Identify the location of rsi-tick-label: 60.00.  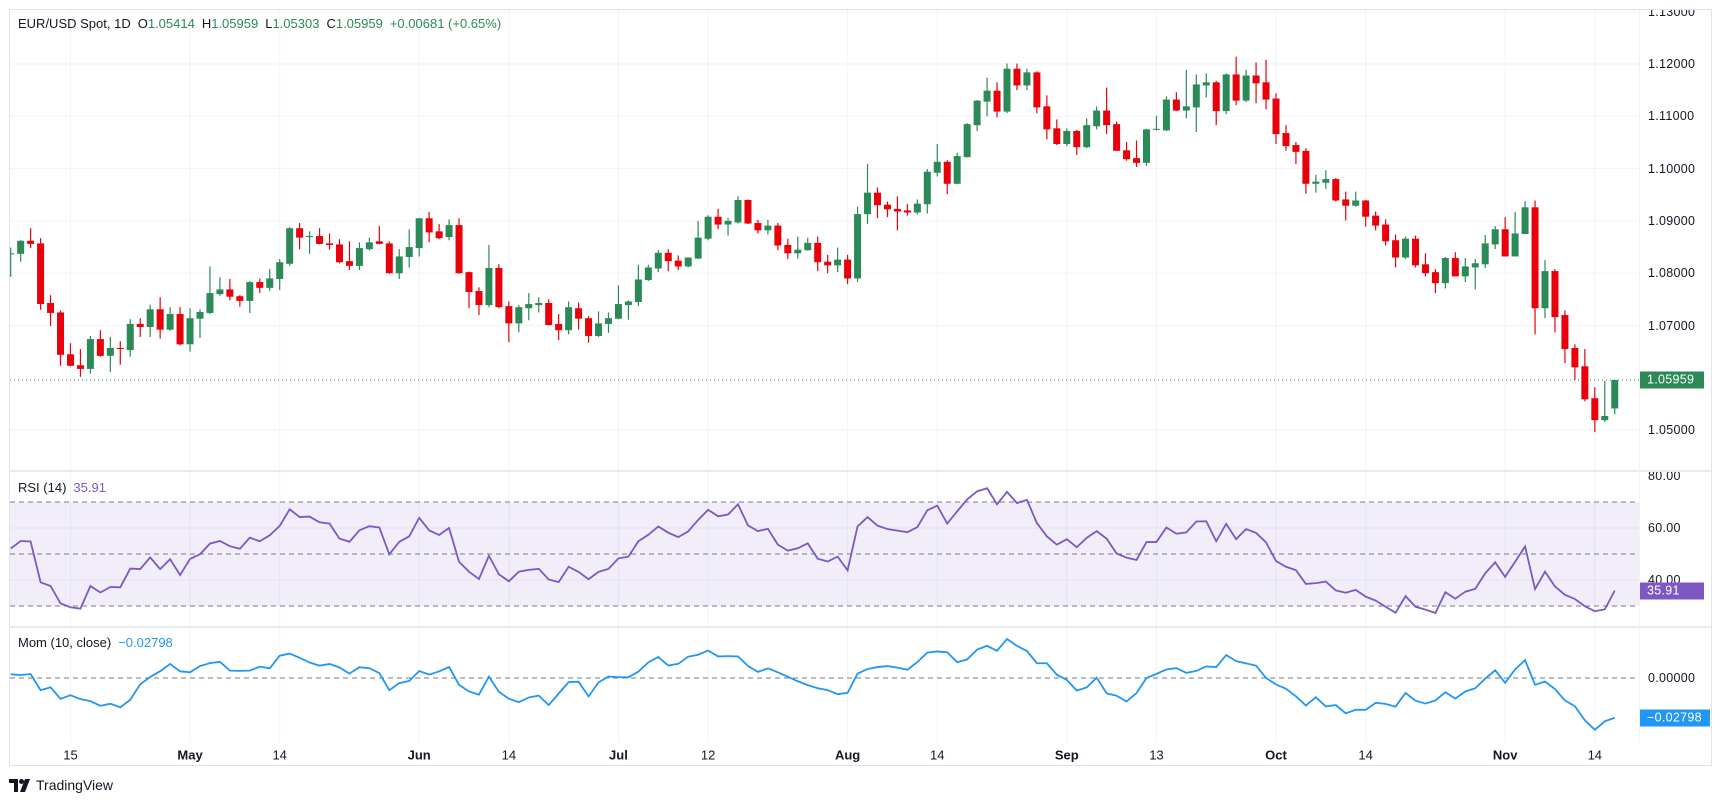
(1664, 528).